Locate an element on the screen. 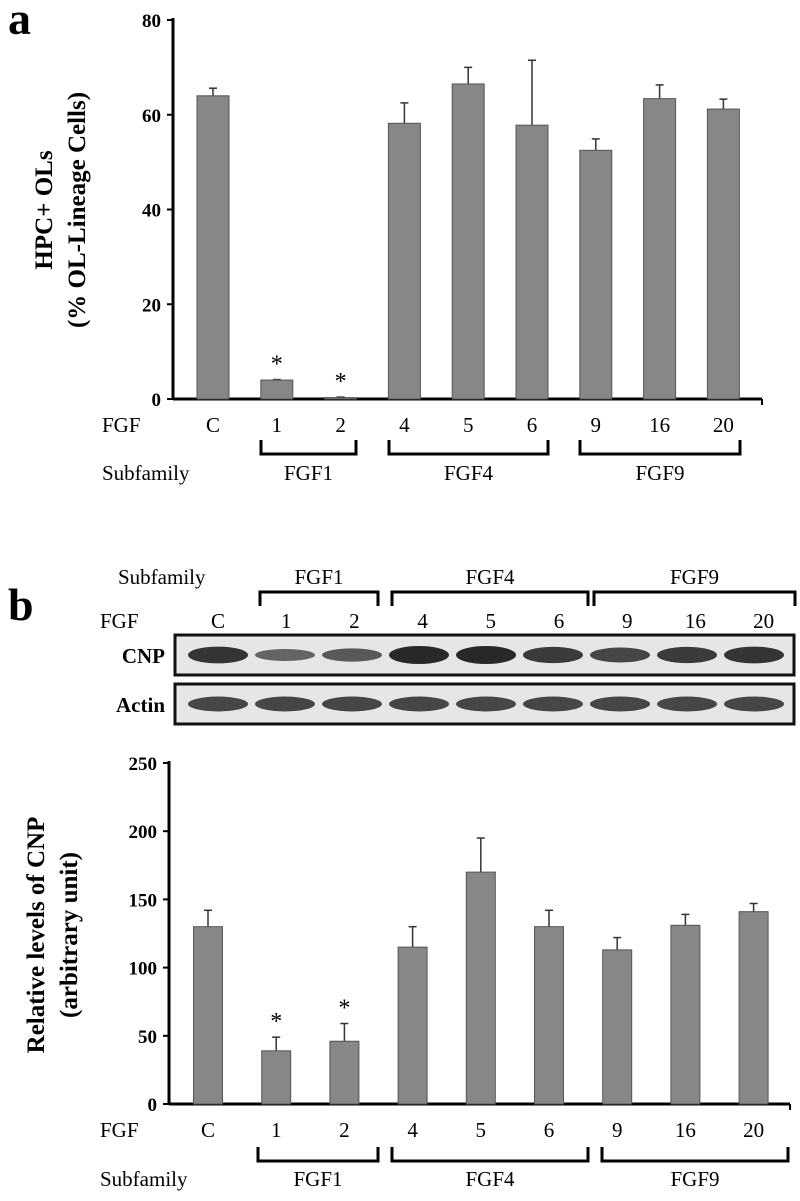 This screenshot has height=1201, width=800. blot-lane-label: 5 is located at coordinates (491, 621).